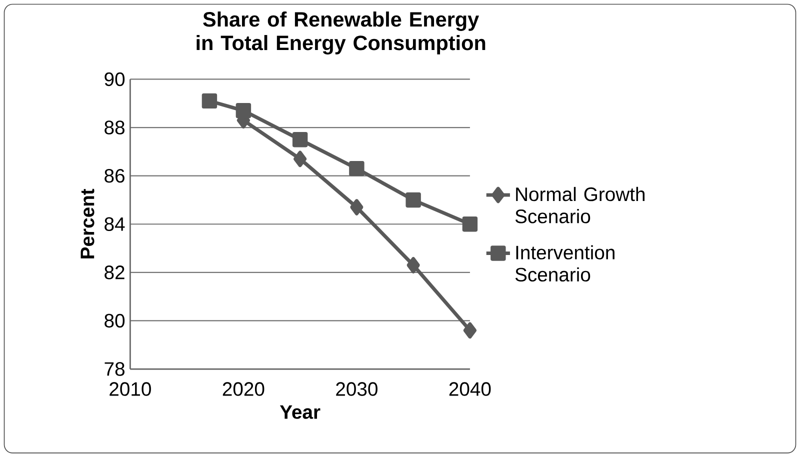 The width and height of the screenshot is (800, 457). Describe the element at coordinates (114, 127) in the screenshot. I see `y-tick-label: 88` at that location.